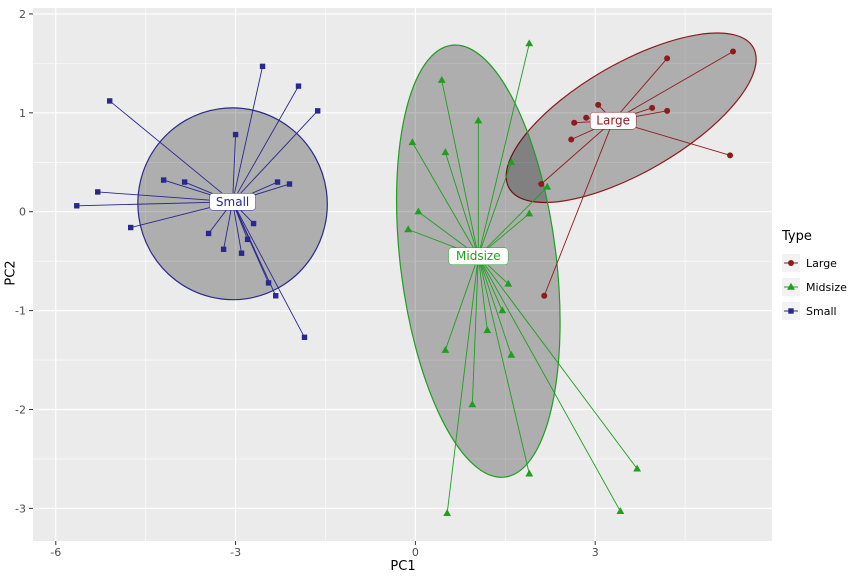 The height and width of the screenshot is (577, 864). I want to click on cluster-label-small: Small, so click(232, 202).